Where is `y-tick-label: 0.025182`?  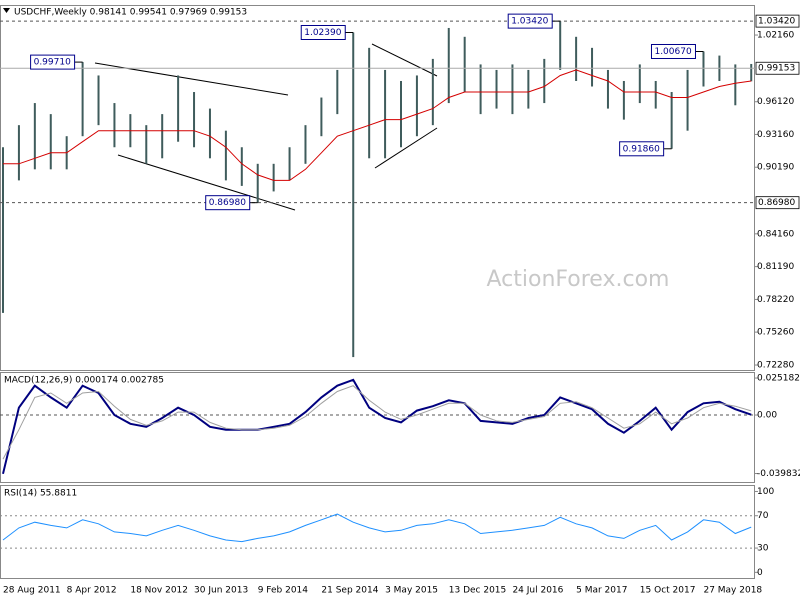 y-tick-label: 0.025182 is located at coordinates (778, 379).